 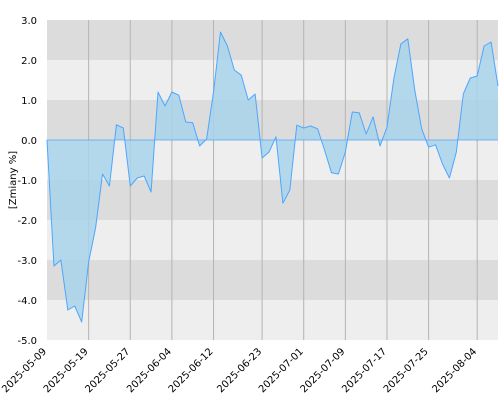 I want to click on y-tick-label: -1.0, so click(x=27, y=181).